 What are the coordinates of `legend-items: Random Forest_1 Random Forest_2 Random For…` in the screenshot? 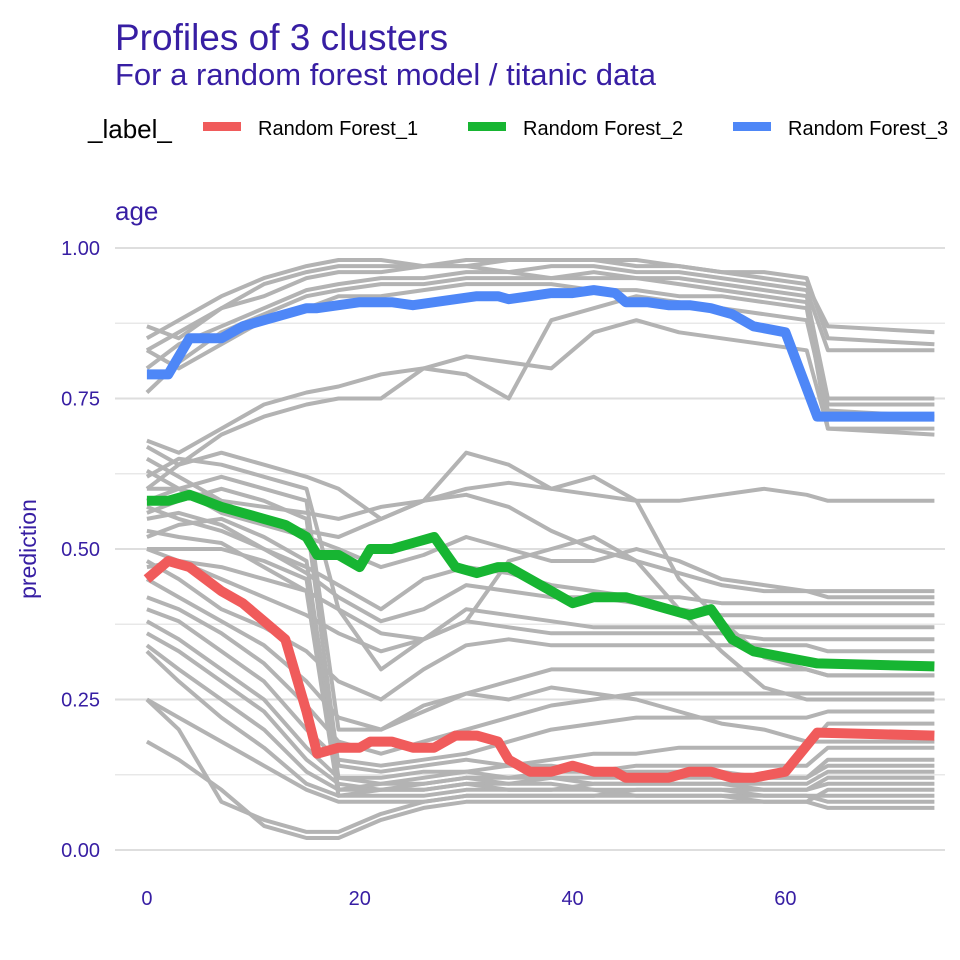 It's located at (575, 129).